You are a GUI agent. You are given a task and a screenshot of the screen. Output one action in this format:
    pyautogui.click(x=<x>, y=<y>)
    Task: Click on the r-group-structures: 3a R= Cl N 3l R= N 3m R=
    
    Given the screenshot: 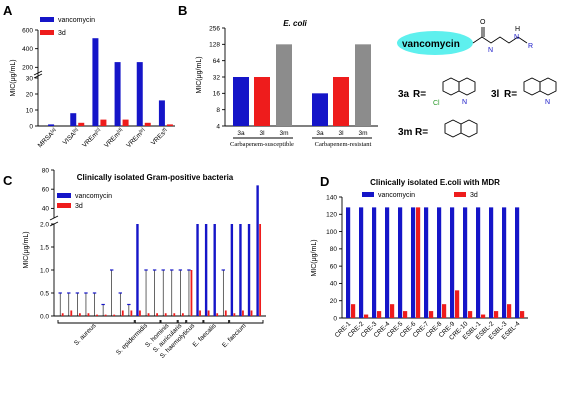 What is the action you would take?
    pyautogui.click(x=477, y=107)
    